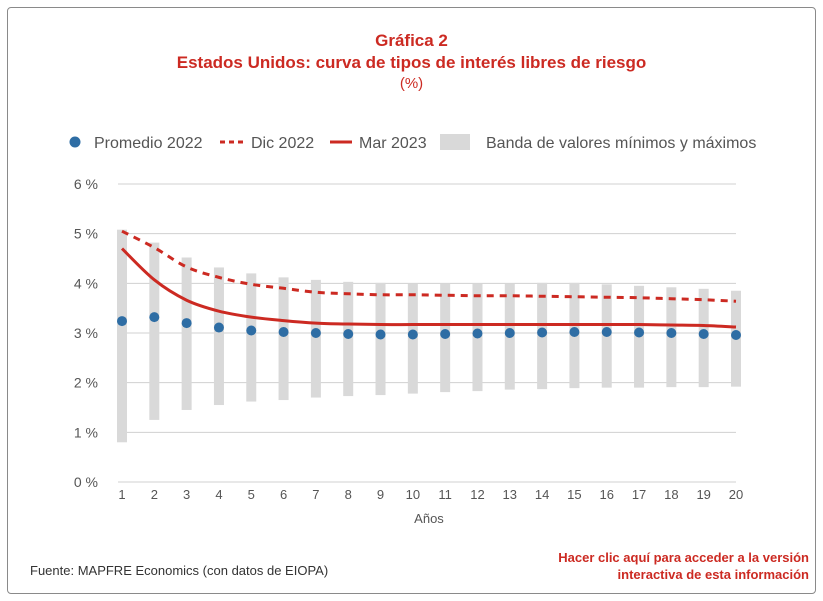 The image size is (823, 601). I want to click on x-tick-label: 11, so click(445, 494).